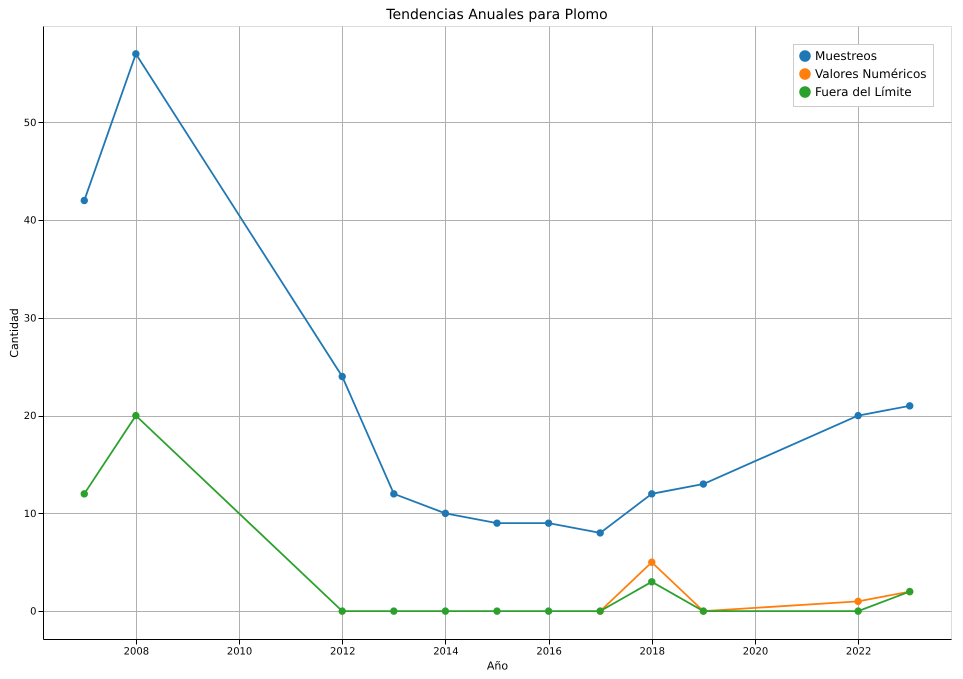 The width and height of the screenshot is (963, 679). I want to click on chart-title: Tendencias Anuales para Plomo, so click(496, 15).